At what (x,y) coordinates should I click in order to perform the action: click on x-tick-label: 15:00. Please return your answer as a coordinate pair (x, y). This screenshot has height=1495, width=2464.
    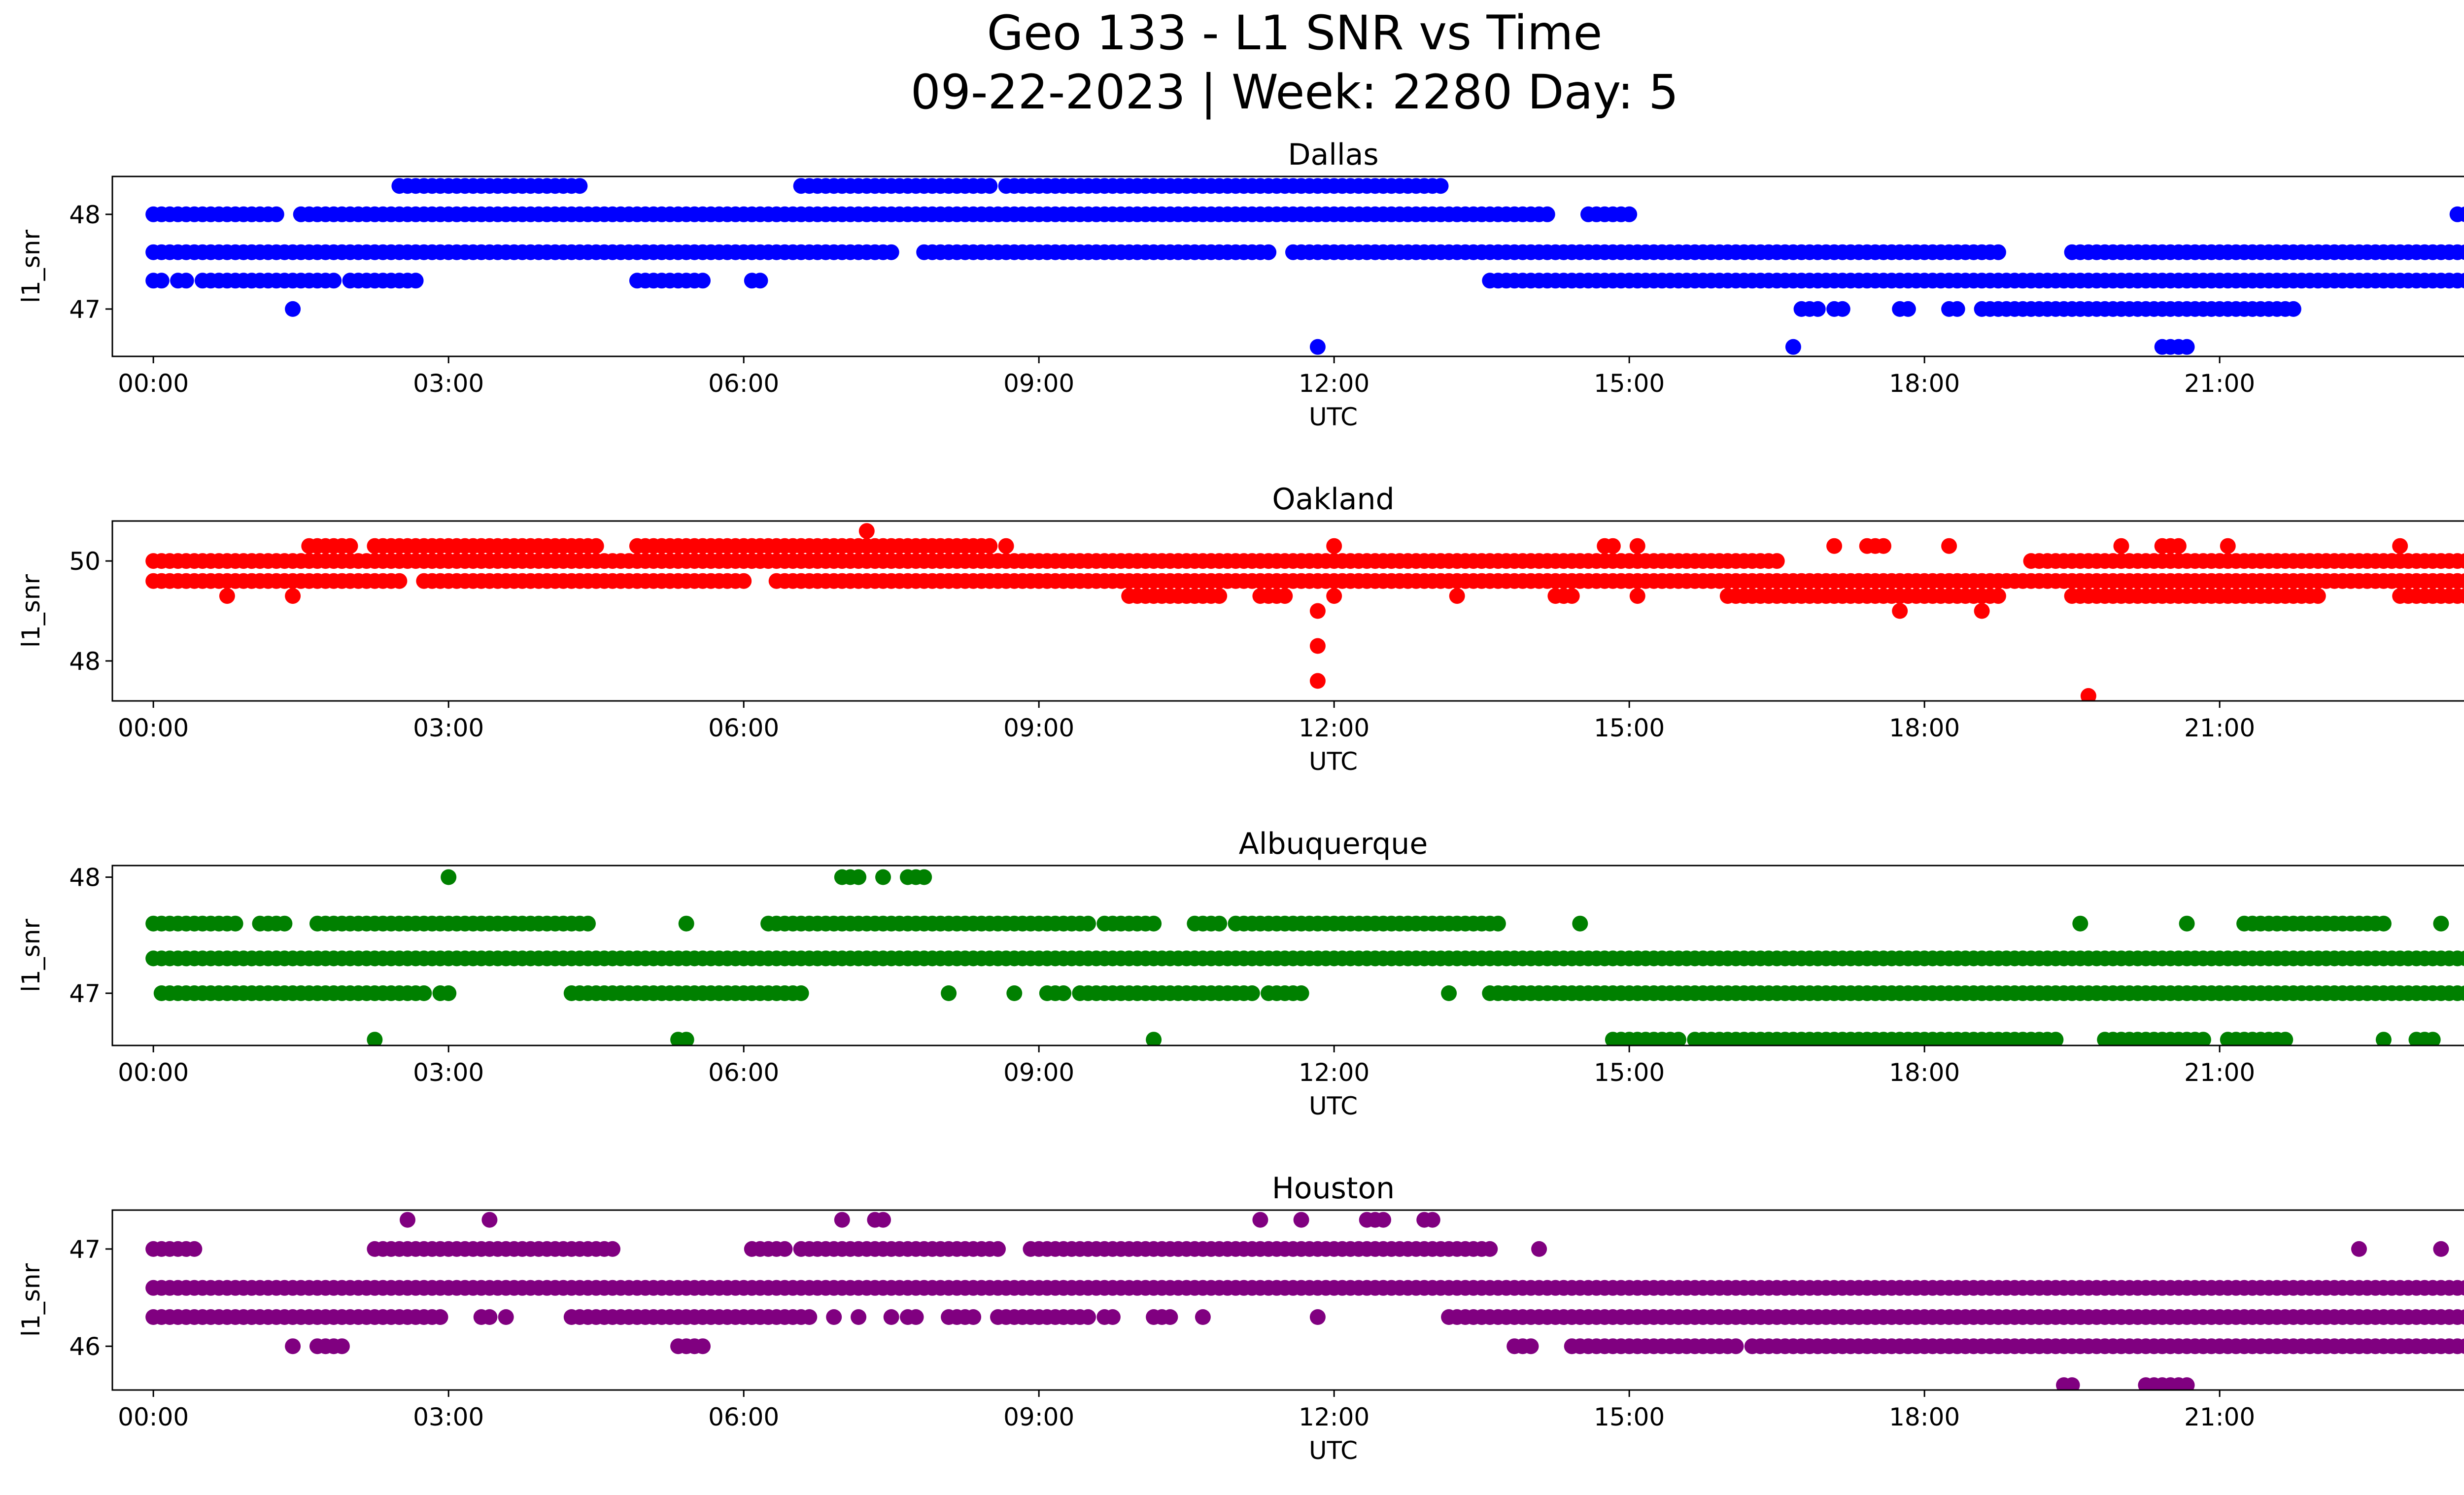
    Looking at the image, I should click on (1629, 1417).